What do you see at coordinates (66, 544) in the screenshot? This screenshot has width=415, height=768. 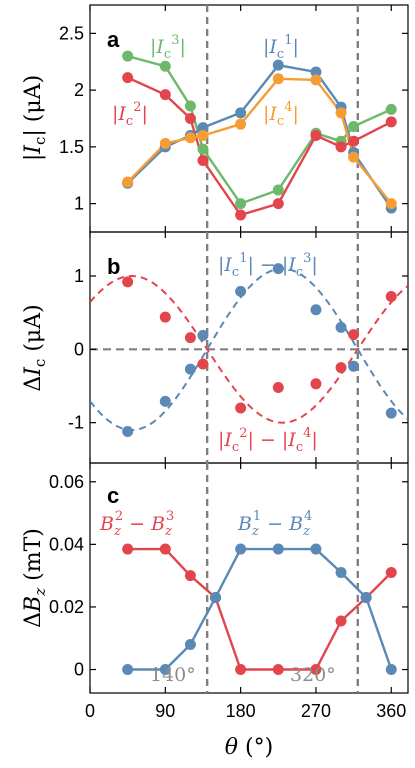 I see `ytick-label-panel-c-2: 0.04` at bounding box center [66, 544].